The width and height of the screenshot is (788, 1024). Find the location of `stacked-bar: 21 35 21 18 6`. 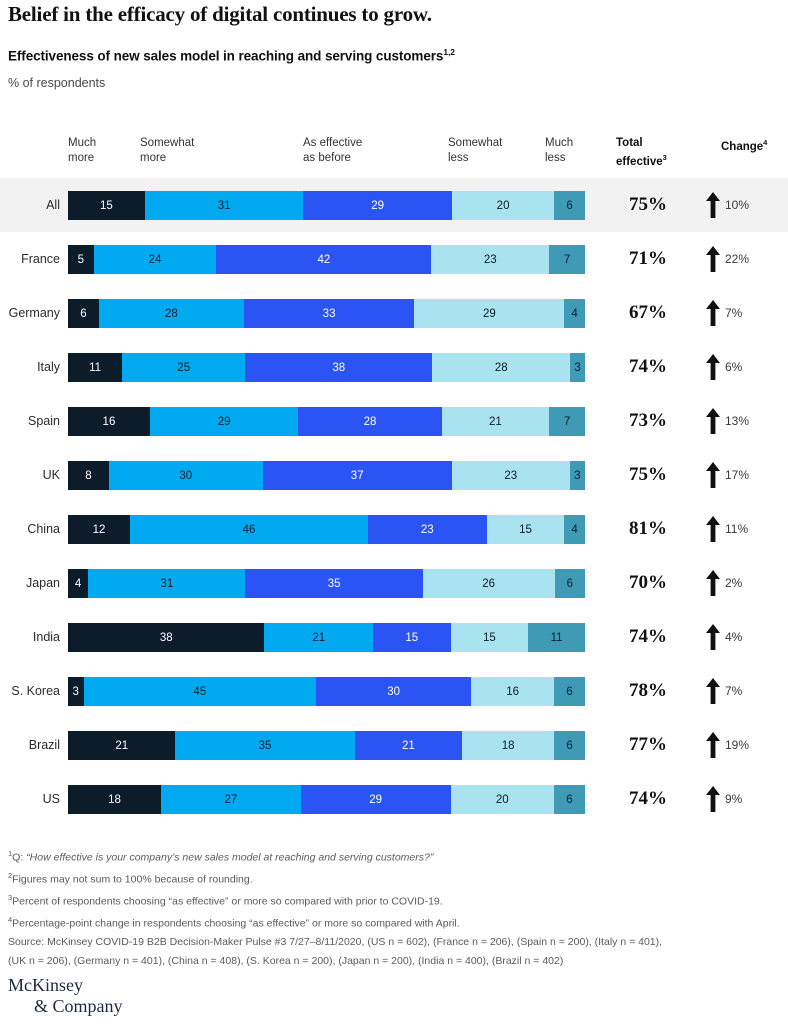

stacked-bar: 21 35 21 18 6 is located at coordinates (326, 745).